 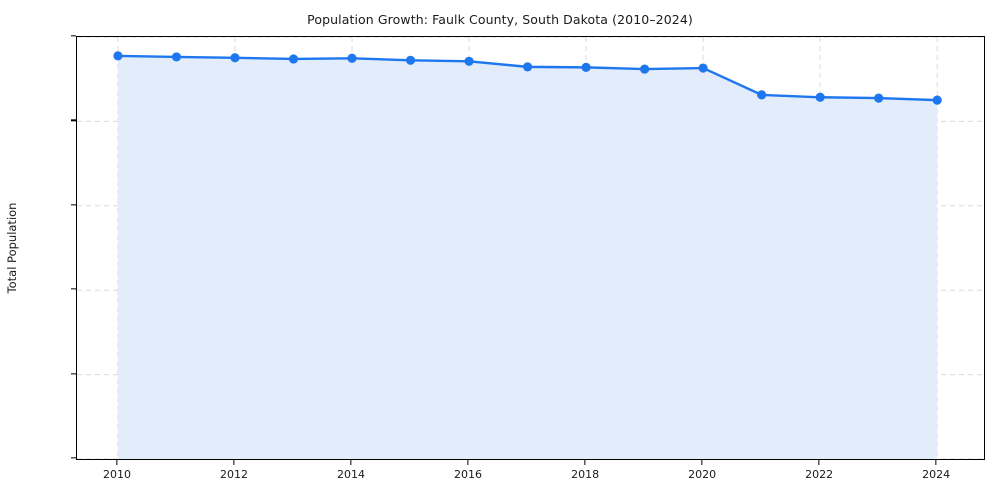 What do you see at coordinates (585, 474) in the screenshot?
I see `x-tick-label: 2018` at bounding box center [585, 474].